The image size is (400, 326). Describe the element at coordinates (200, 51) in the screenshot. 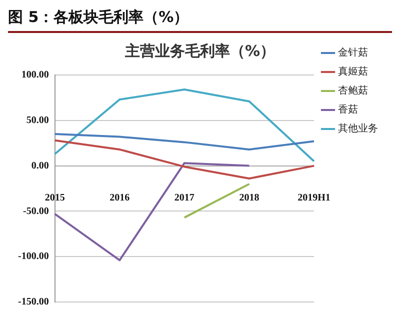

I see `chart-subtitle: 主营业务毛利率（%）` at that location.